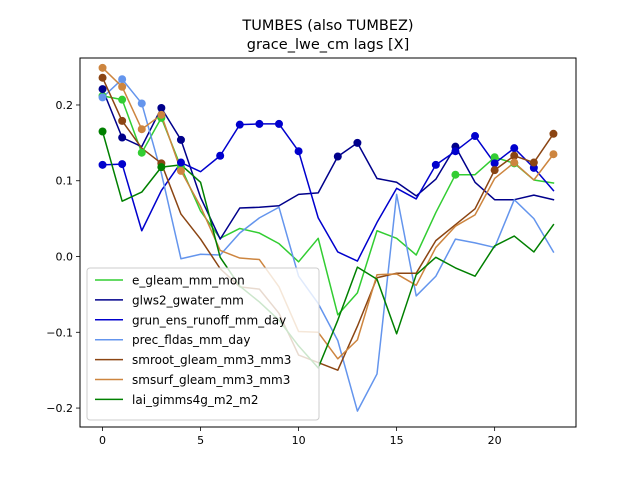 This screenshot has height=484, width=640. What do you see at coordinates (191, 340) in the screenshot?
I see `legend-label-prec-fldas-mm-day: prec_fldas_mm_day` at bounding box center [191, 340].